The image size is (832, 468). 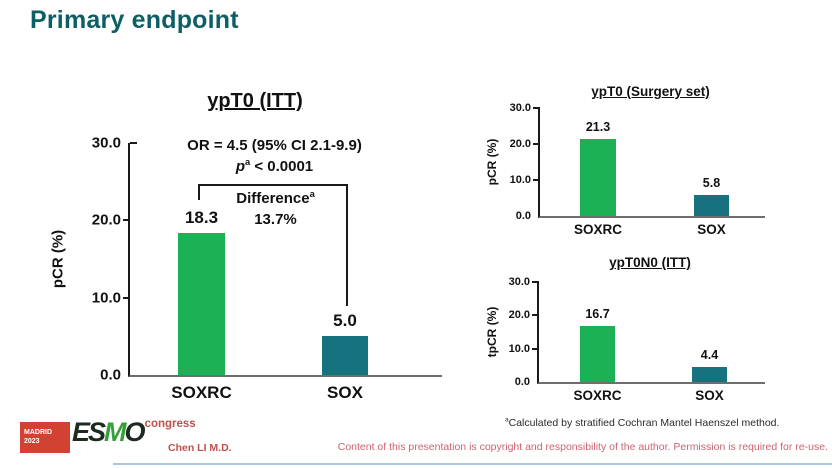 I want to click on chart-title: ypT0 (ITT), so click(x=255, y=101).